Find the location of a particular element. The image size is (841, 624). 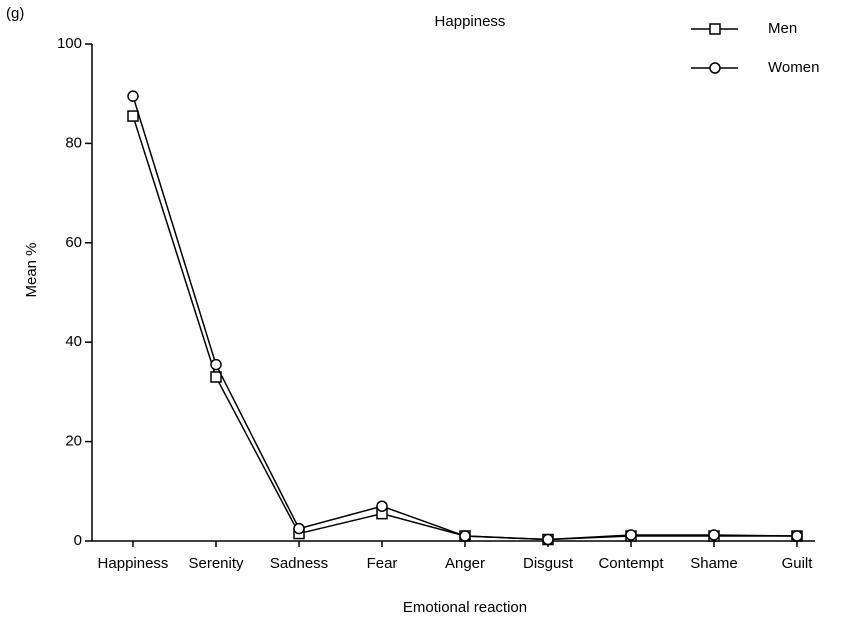

x-tick-label: Anger is located at coordinates (465, 563).